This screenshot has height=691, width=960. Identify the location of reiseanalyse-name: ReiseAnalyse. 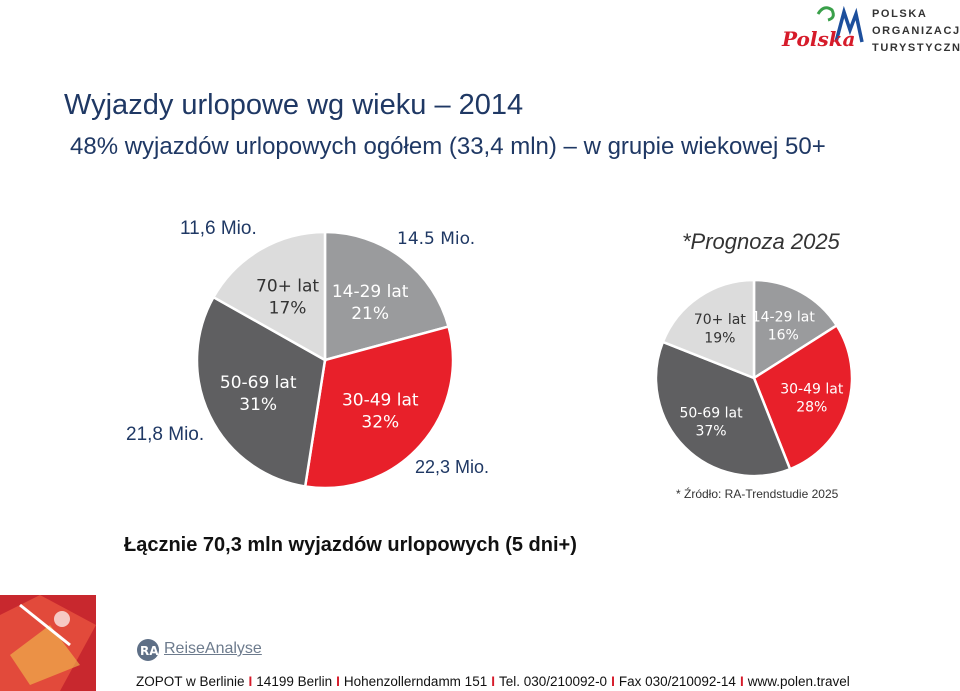
(213, 648).